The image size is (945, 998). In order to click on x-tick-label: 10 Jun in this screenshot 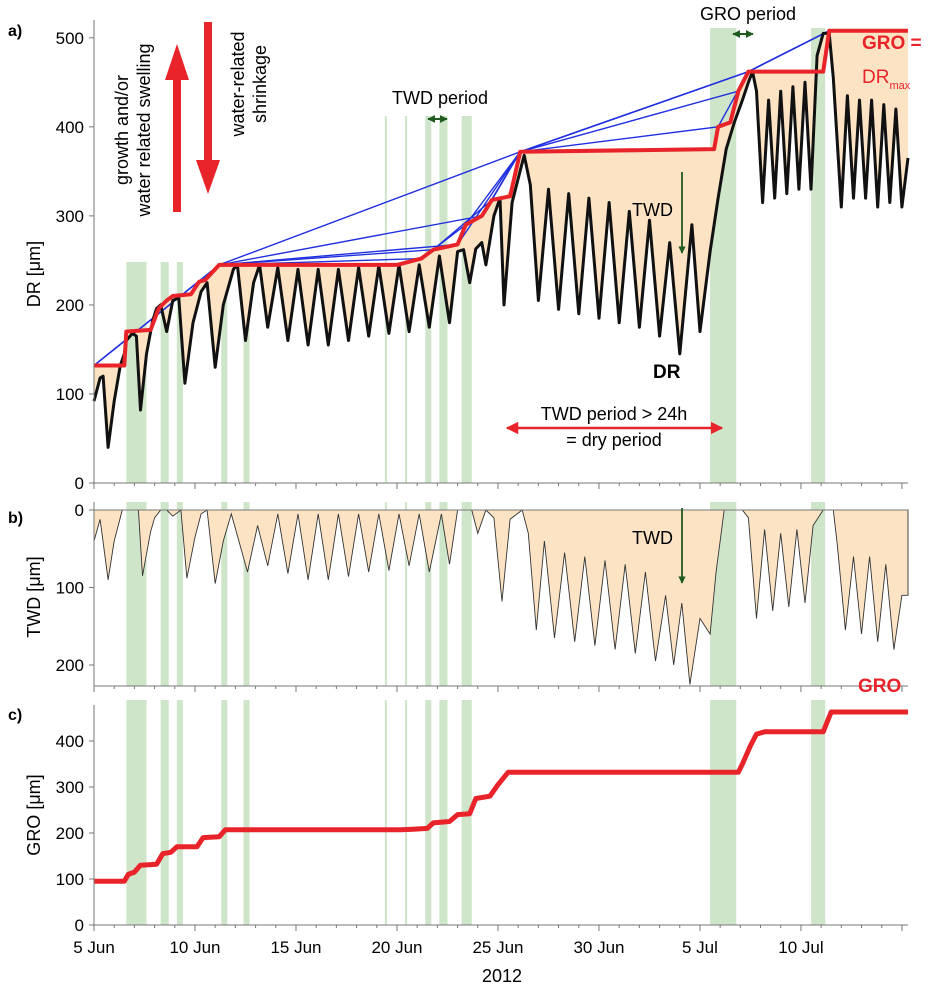, I will do `click(194, 947)`.